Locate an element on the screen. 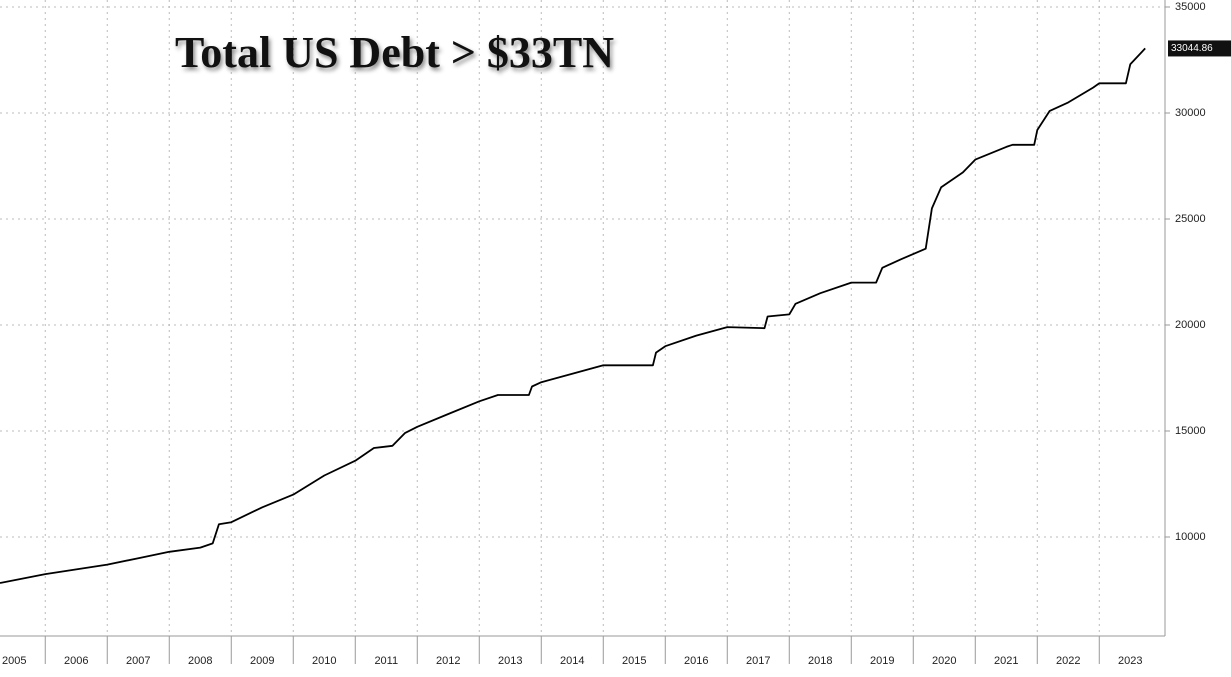  x-tick-label: 2015 is located at coordinates (634, 661).